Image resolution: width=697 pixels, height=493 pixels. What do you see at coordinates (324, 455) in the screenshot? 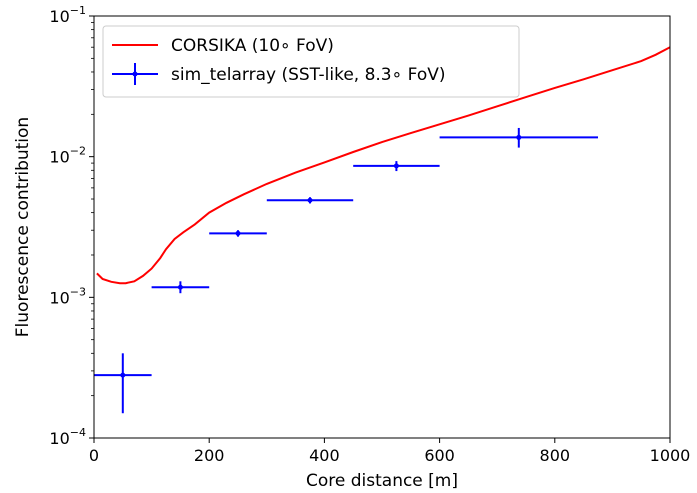
I see `x-tick-label: 400` at bounding box center [324, 455].